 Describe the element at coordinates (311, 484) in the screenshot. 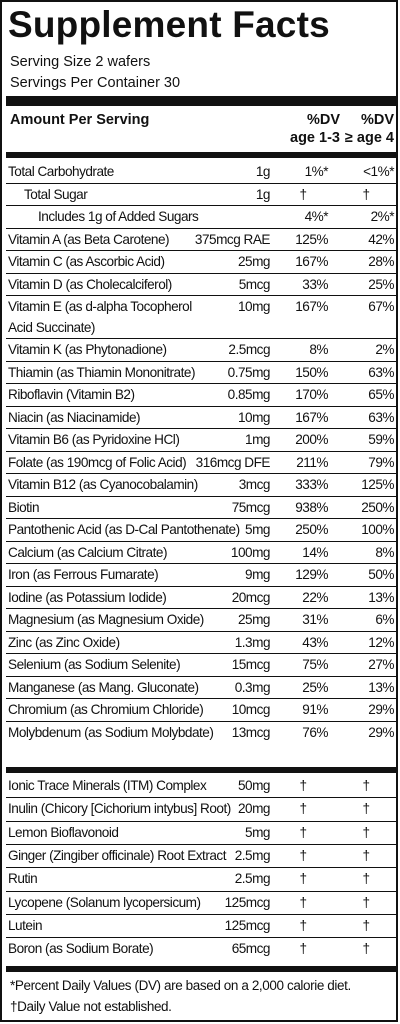

I see `dv-age-1-3: 333%` at that location.